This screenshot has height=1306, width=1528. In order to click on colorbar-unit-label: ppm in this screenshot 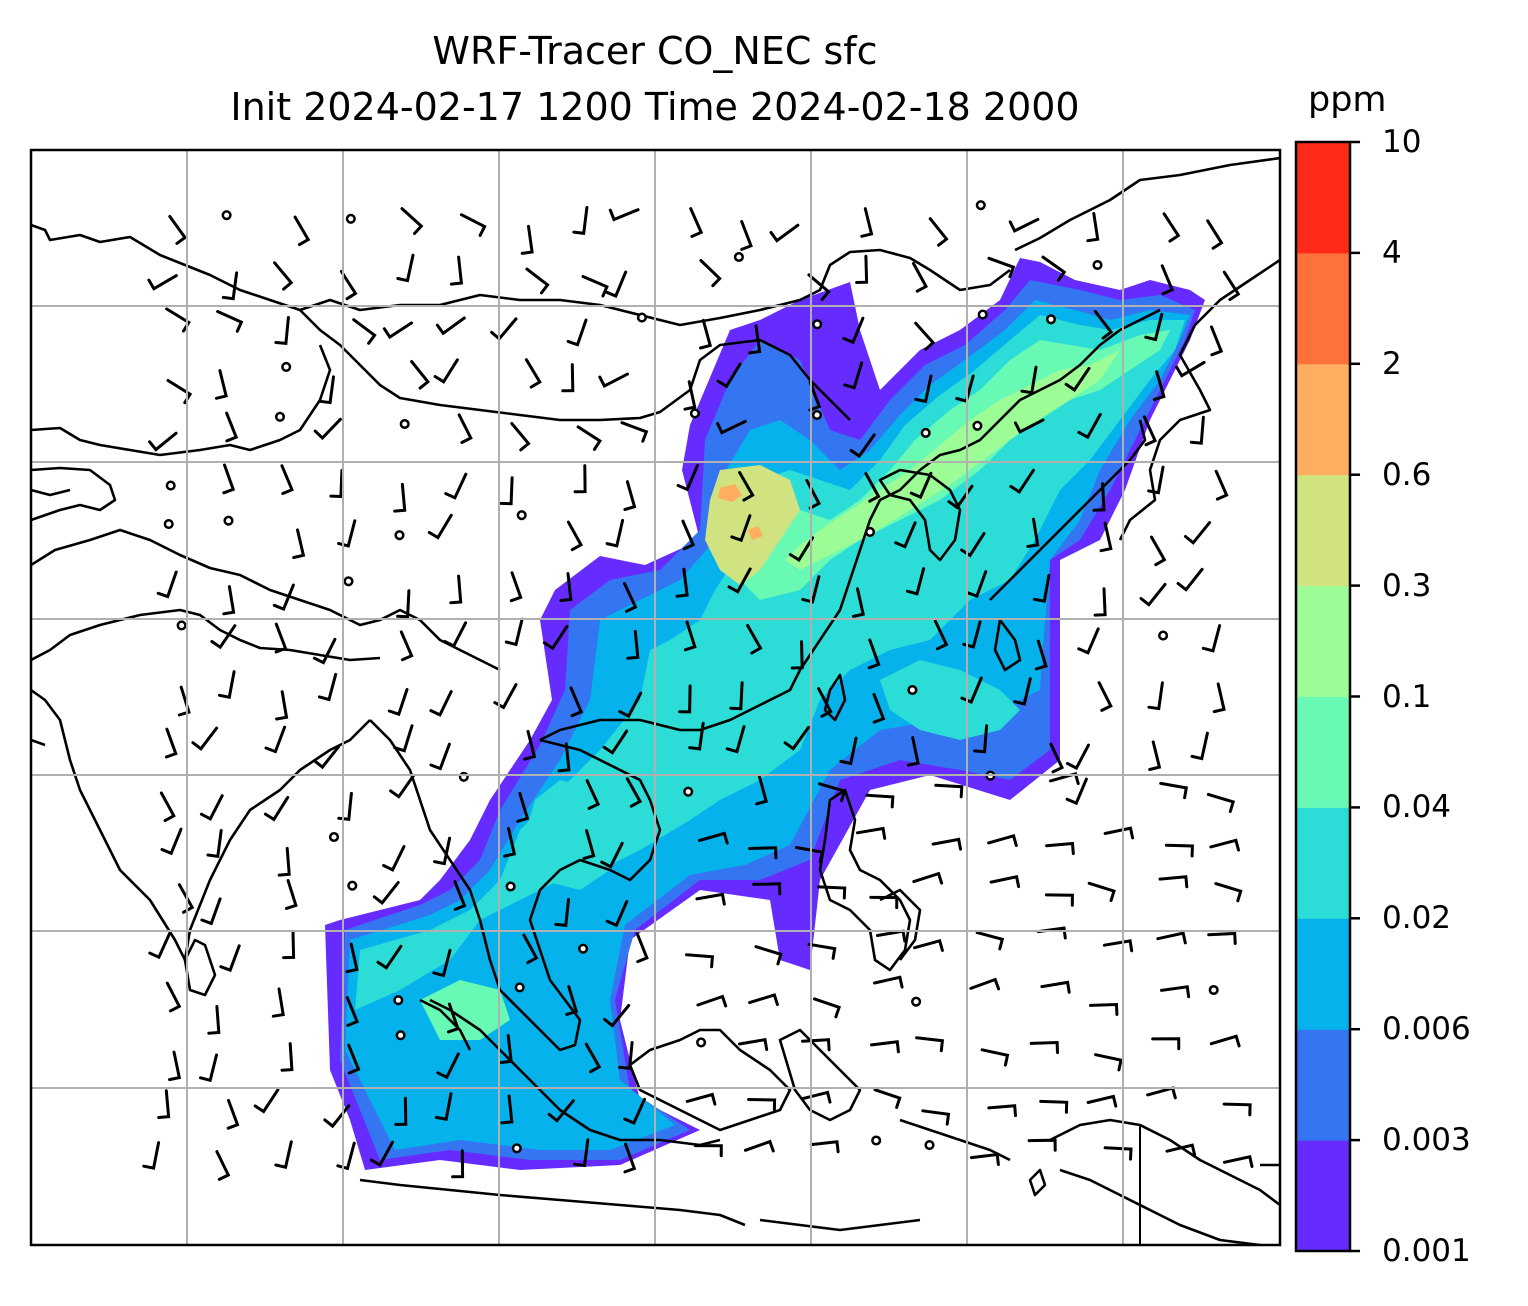, I will do `click(1347, 100)`.